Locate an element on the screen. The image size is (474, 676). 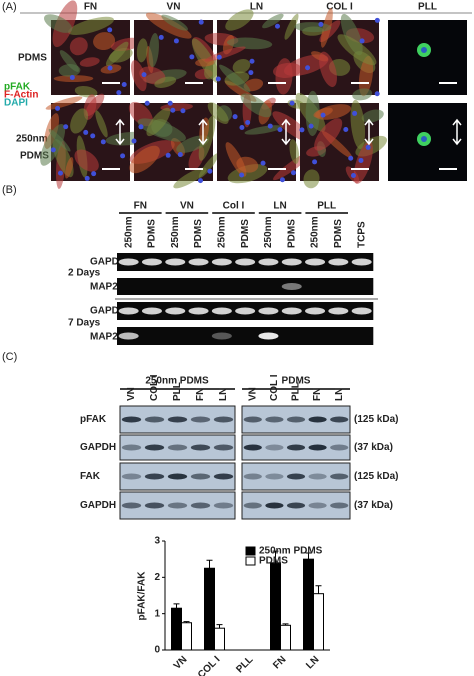
x-tick-label: COL I is located at coordinates (209, 665).